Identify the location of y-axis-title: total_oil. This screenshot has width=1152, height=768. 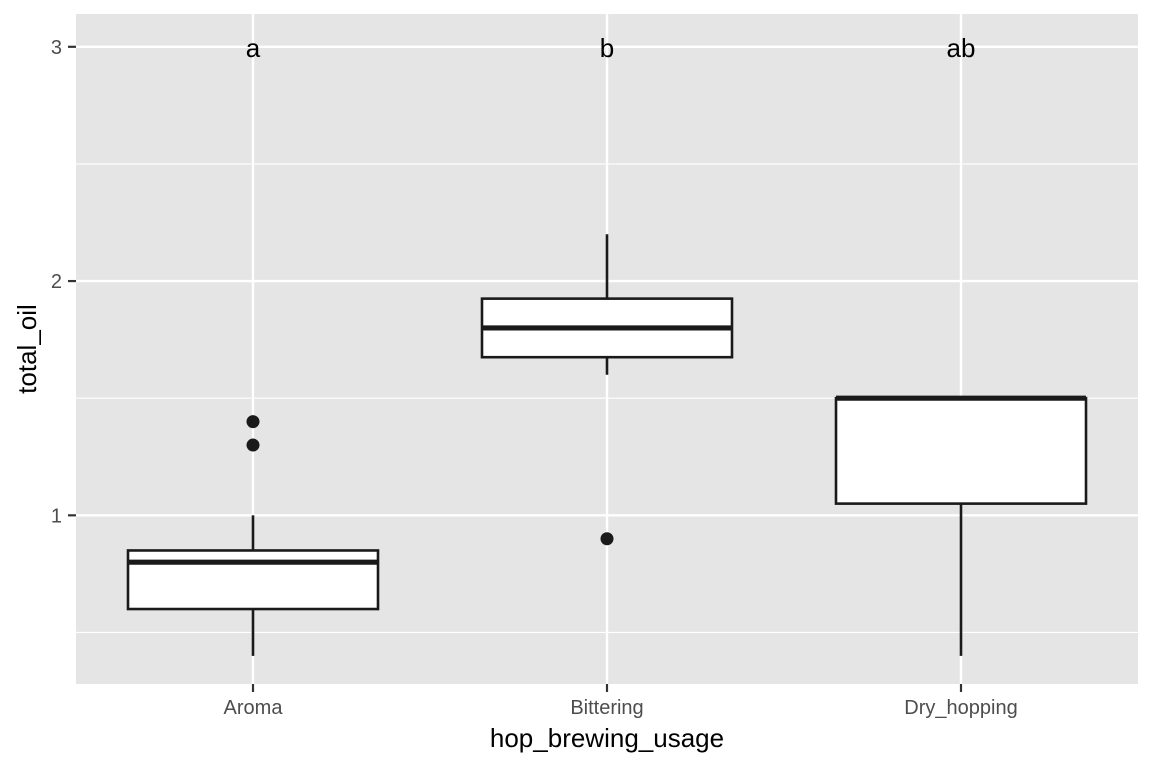
(27, 349).